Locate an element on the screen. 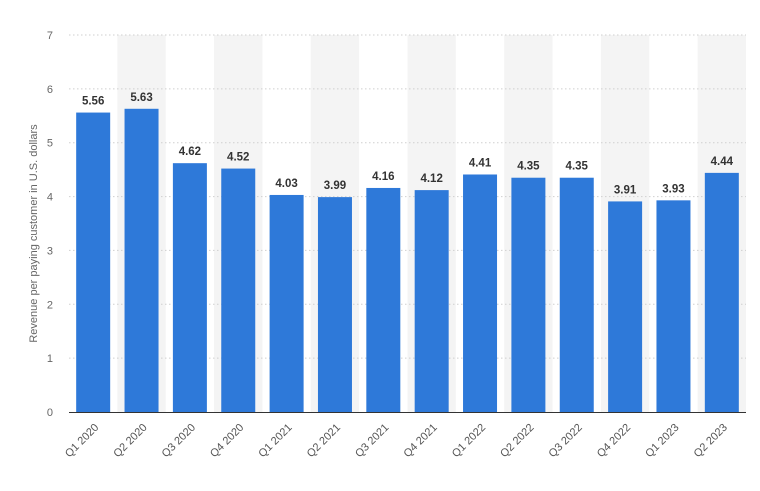 This screenshot has width=760, height=491. data-label: 3.91 is located at coordinates (625, 190).